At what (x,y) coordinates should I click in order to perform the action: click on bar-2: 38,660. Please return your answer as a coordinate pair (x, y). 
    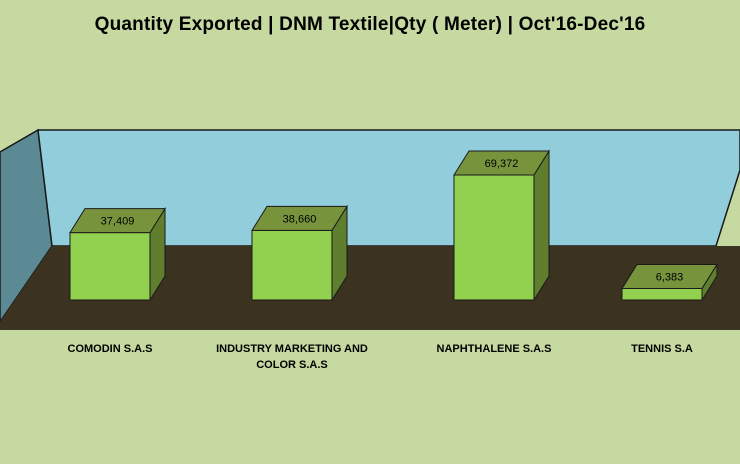
    Looking at the image, I should click on (299, 253).